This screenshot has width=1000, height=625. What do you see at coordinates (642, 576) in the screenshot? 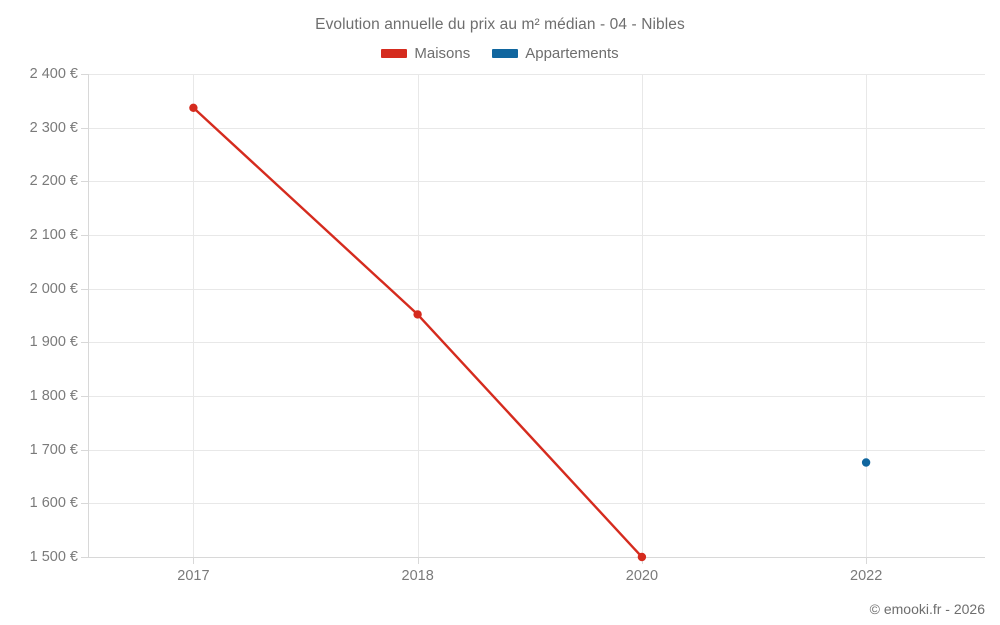
I see `x-axis-tick-label: 2020` at bounding box center [642, 576].